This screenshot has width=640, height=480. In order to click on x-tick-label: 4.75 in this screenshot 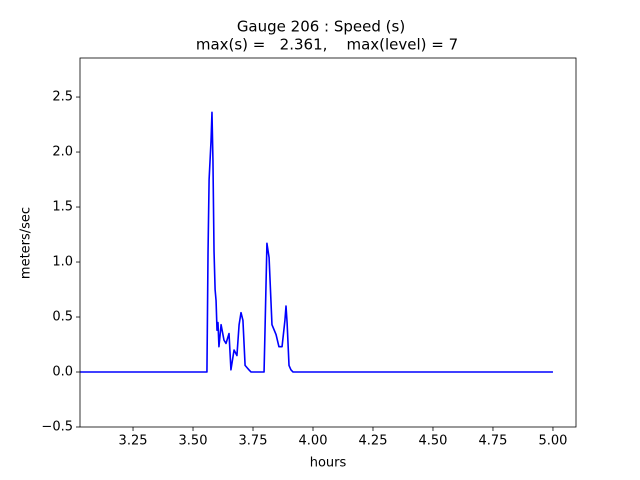, I will do `click(492, 441)`.